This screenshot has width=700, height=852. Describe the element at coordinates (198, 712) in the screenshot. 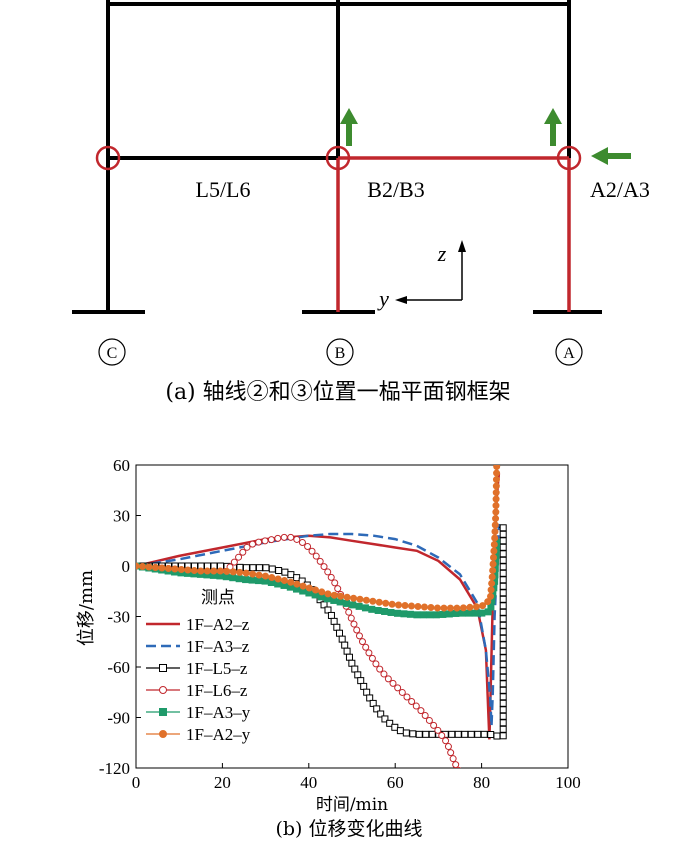

I see `legend-entry: 1F–A3–y` at that location.